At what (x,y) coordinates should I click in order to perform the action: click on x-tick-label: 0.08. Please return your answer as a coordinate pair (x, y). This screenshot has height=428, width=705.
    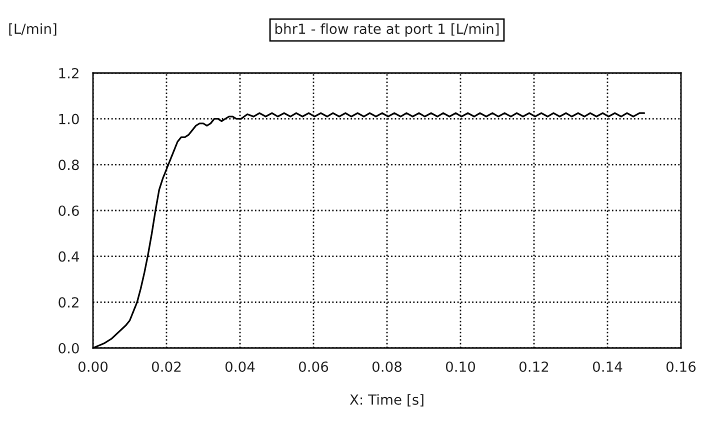
    Looking at the image, I should click on (387, 366).